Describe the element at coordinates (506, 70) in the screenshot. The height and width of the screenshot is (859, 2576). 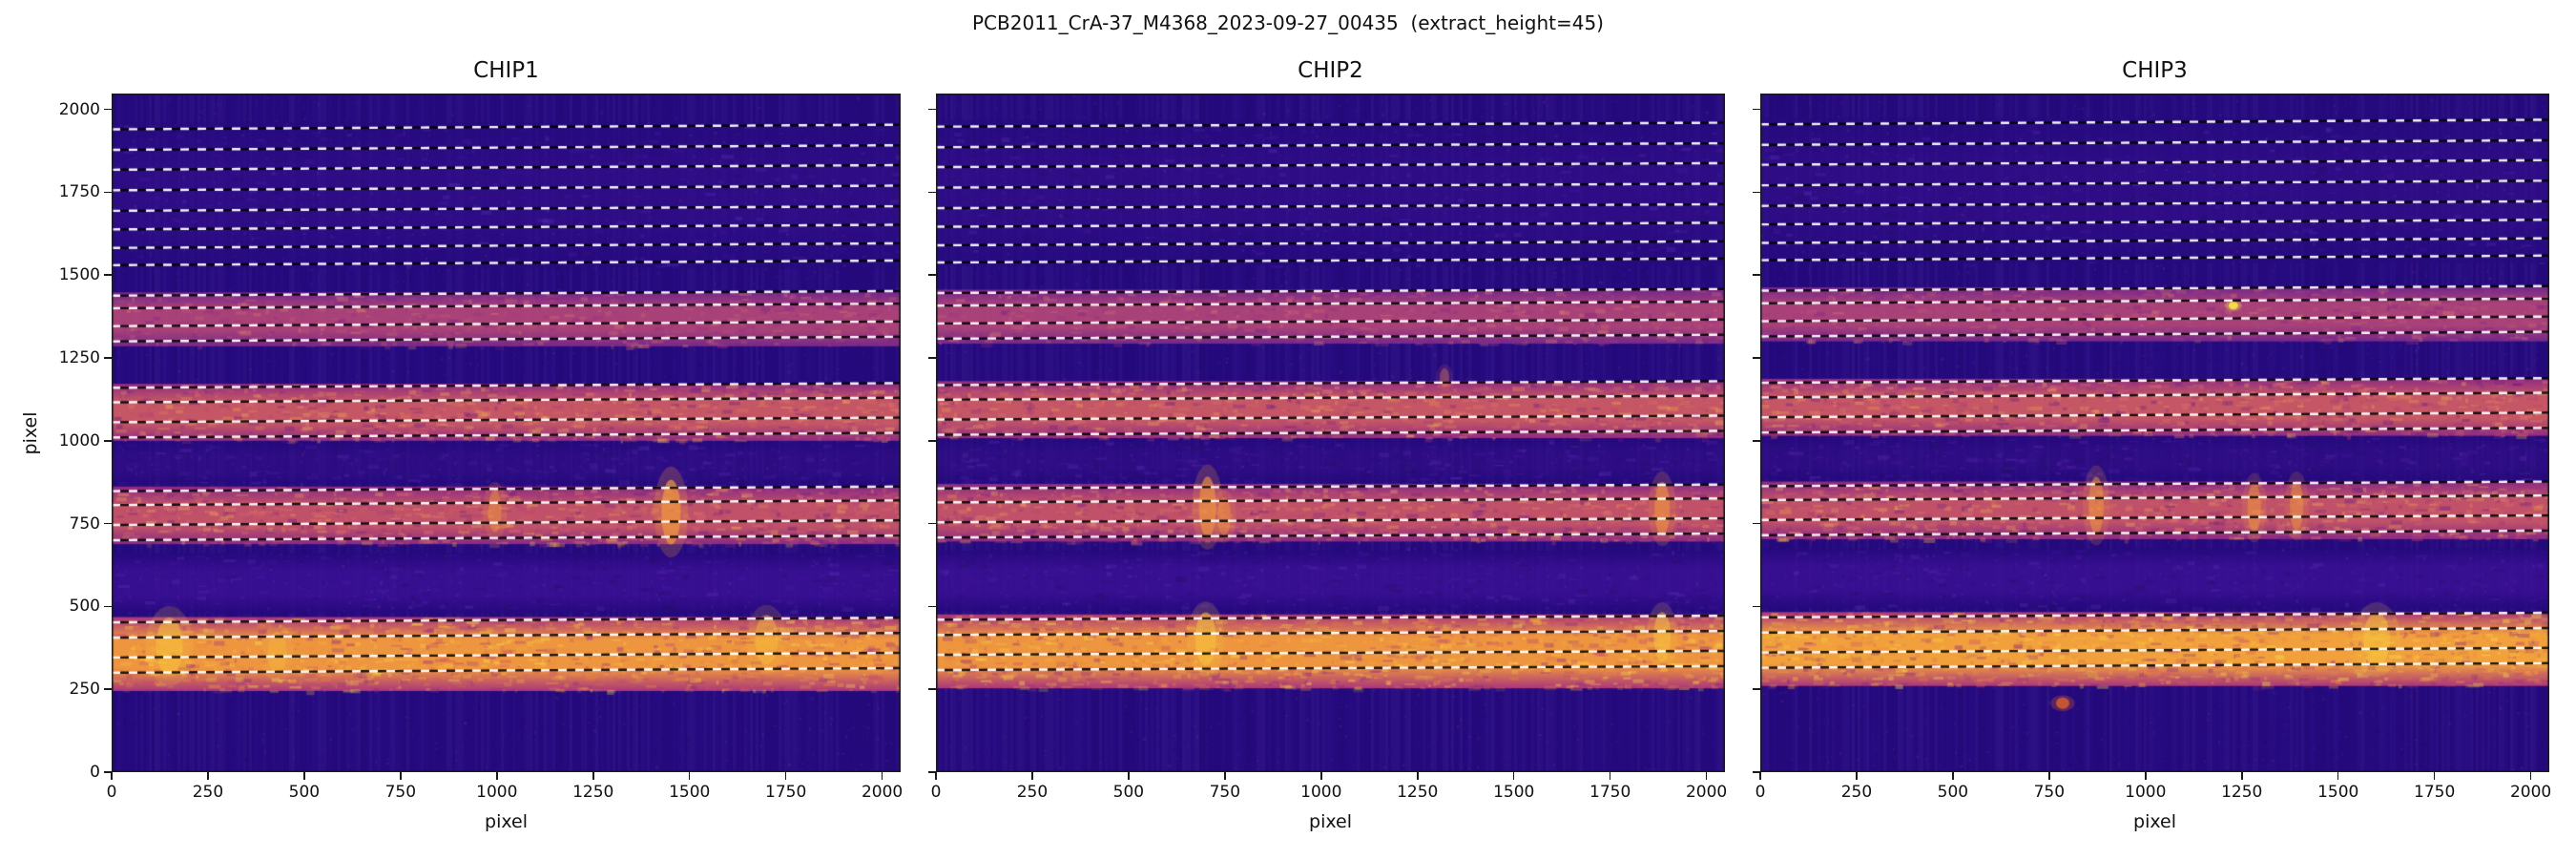
I see `panel-title-chip1: CHIP1` at that location.